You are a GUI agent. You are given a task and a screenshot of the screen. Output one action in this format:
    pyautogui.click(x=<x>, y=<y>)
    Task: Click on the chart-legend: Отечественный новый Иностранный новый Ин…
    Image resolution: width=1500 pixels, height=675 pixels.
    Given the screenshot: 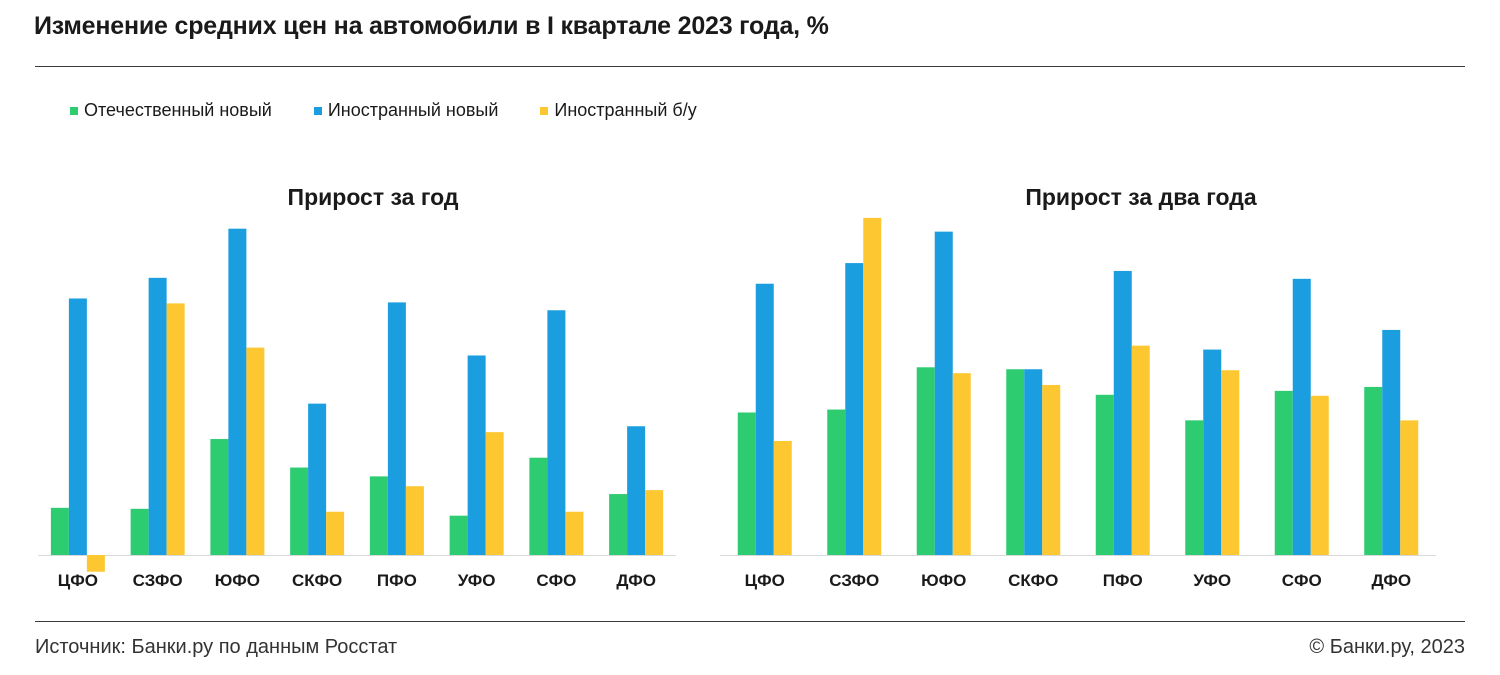 What is the action you would take?
    pyautogui.click(x=383, y=110)
    